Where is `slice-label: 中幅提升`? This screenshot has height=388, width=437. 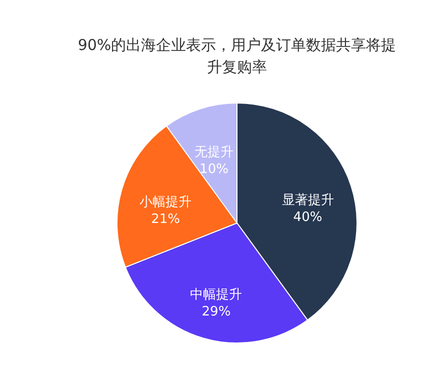
slice-label: 中幅提升 is located at coordinates (216, 294).